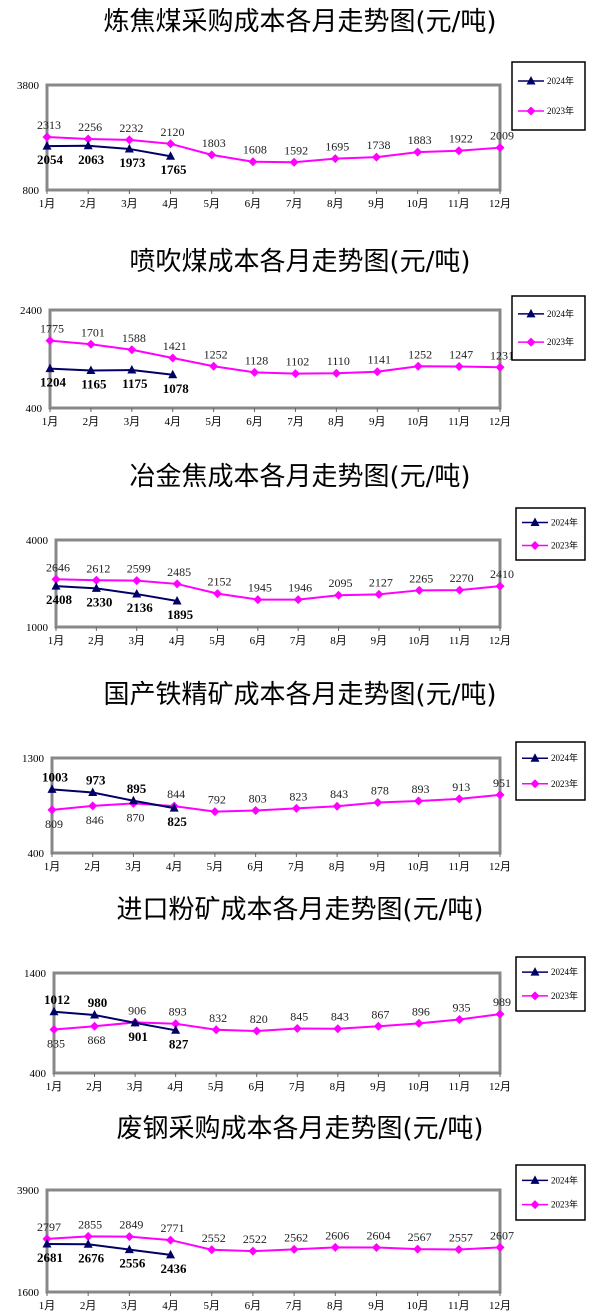  I want to click on data-label: 823, so click(298, 796).